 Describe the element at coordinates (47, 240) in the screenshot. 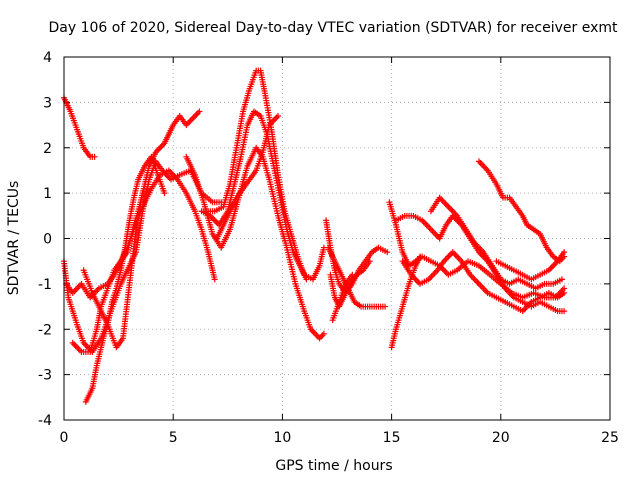

I see `y-tick-label: 0` at that location.